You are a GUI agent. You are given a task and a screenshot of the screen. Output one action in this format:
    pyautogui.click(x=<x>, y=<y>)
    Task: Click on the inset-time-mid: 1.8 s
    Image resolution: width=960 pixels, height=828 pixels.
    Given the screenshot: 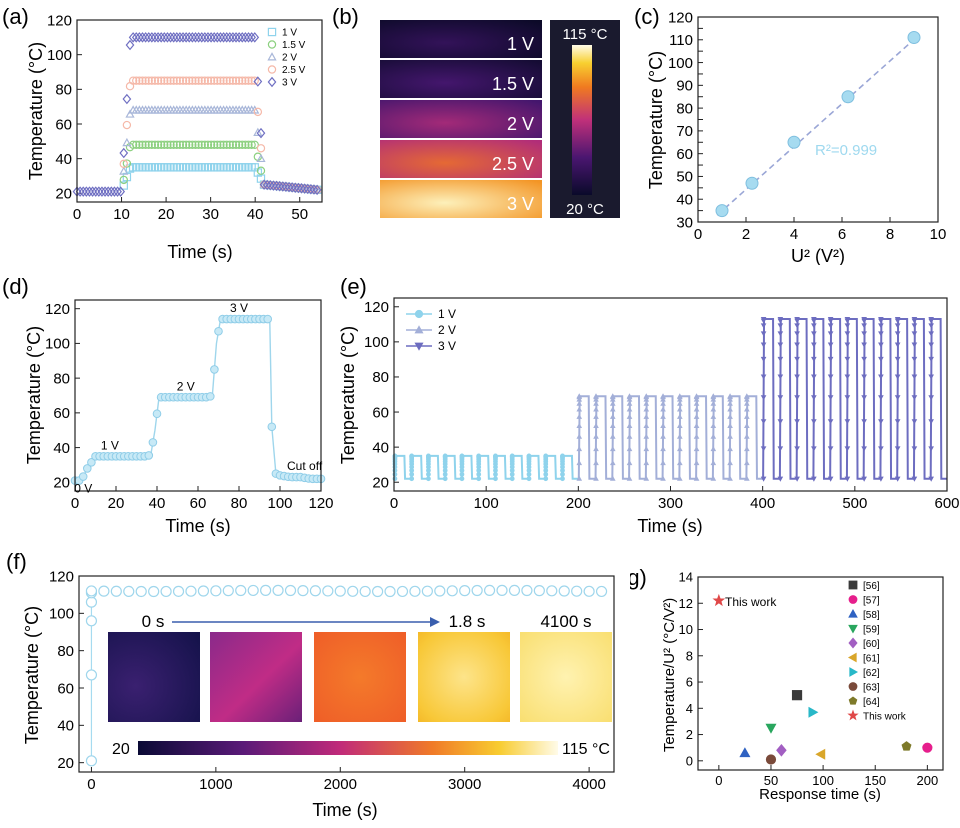 What is the action you would take?
    pyautogui.click(x=467, y=621)
    